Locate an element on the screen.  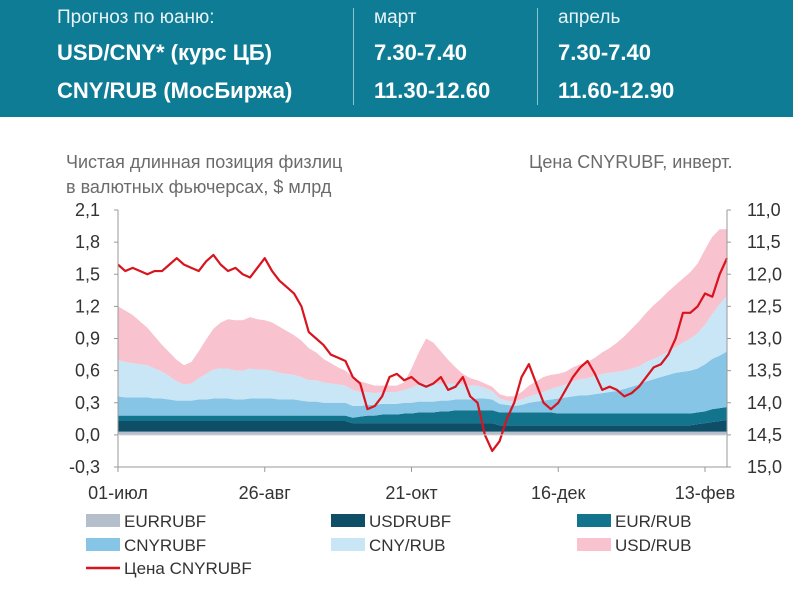
legend-label-cnyrubf: CNYRUBF is located at coordinates (165, 545).